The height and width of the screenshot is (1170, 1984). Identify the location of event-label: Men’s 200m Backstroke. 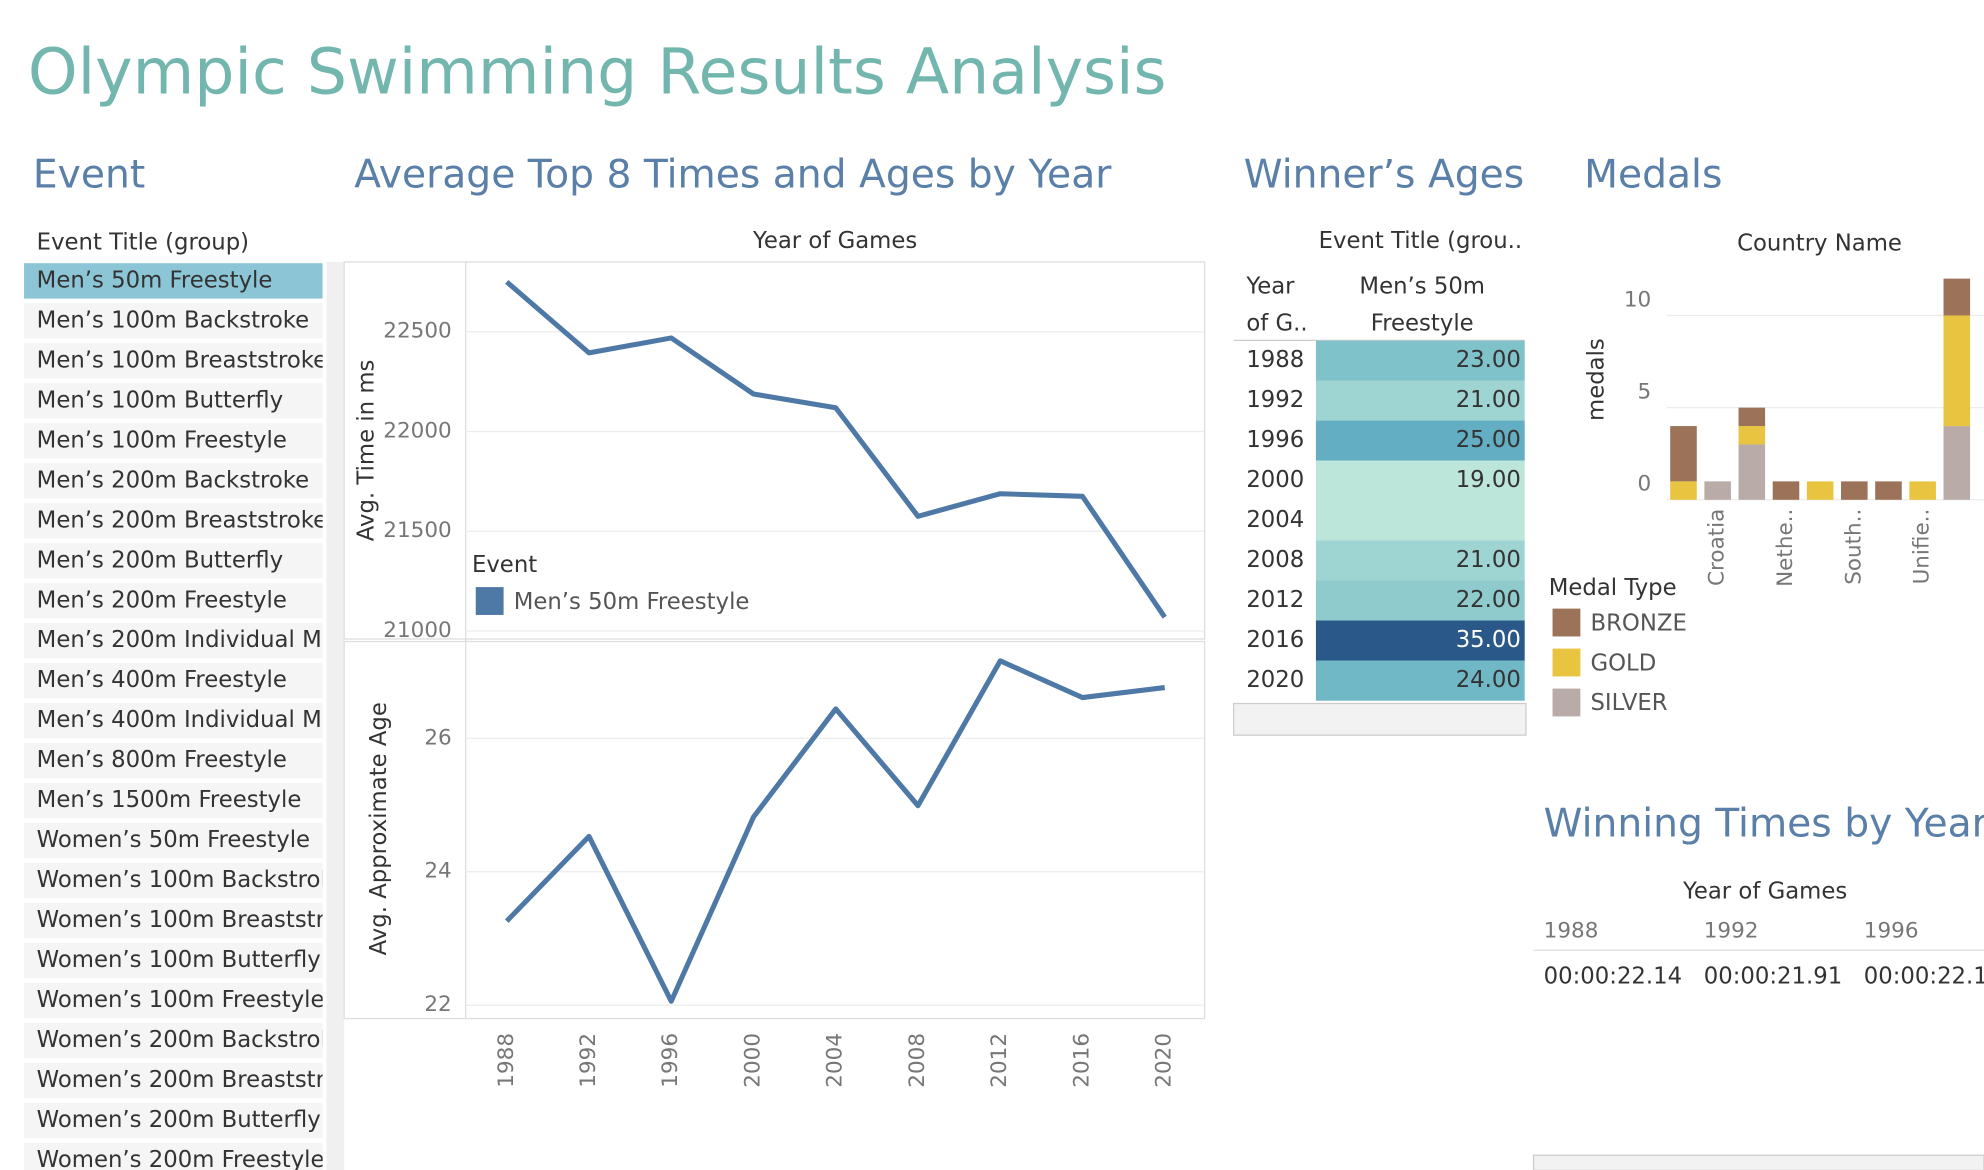
(173, 480).